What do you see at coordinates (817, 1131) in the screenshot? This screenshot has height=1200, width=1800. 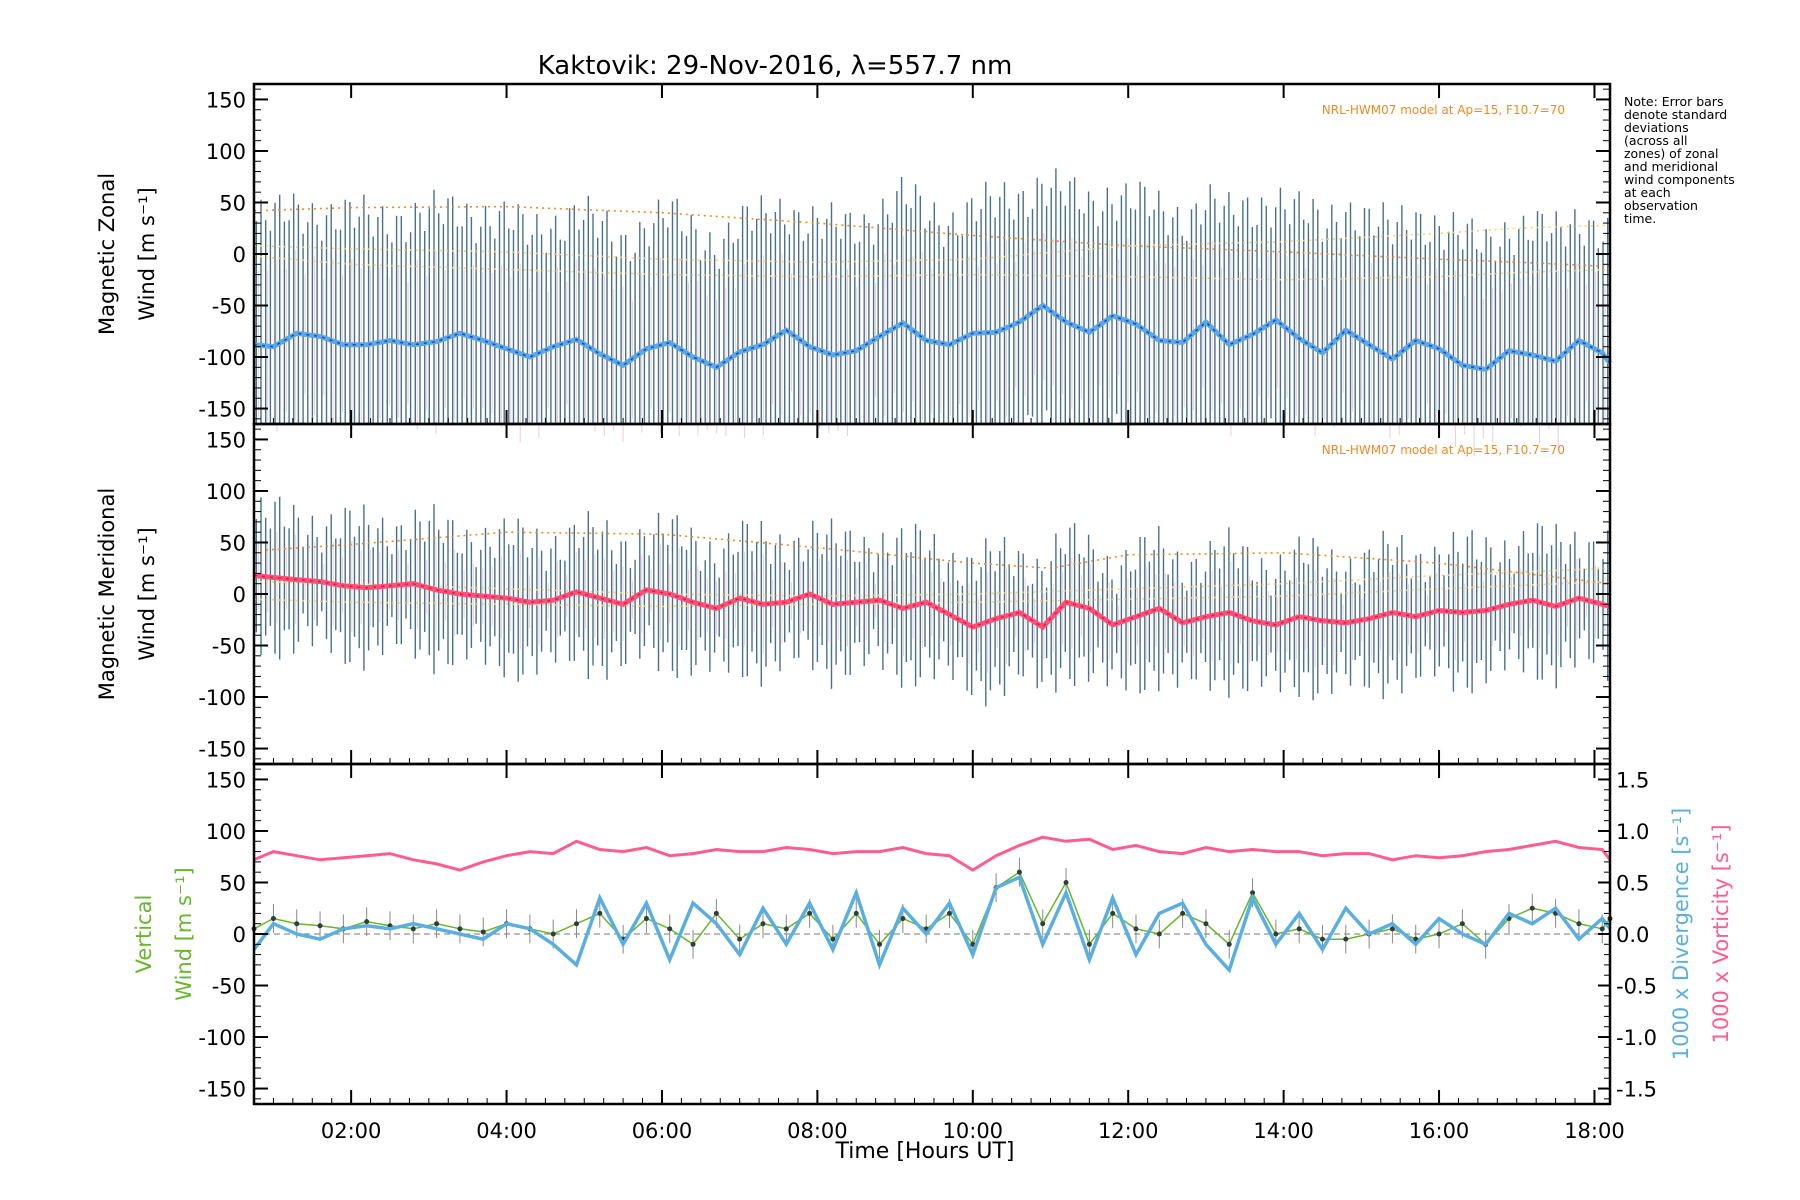 I see `x-tick-label: 08:00` at bounding box center [817, 1131].